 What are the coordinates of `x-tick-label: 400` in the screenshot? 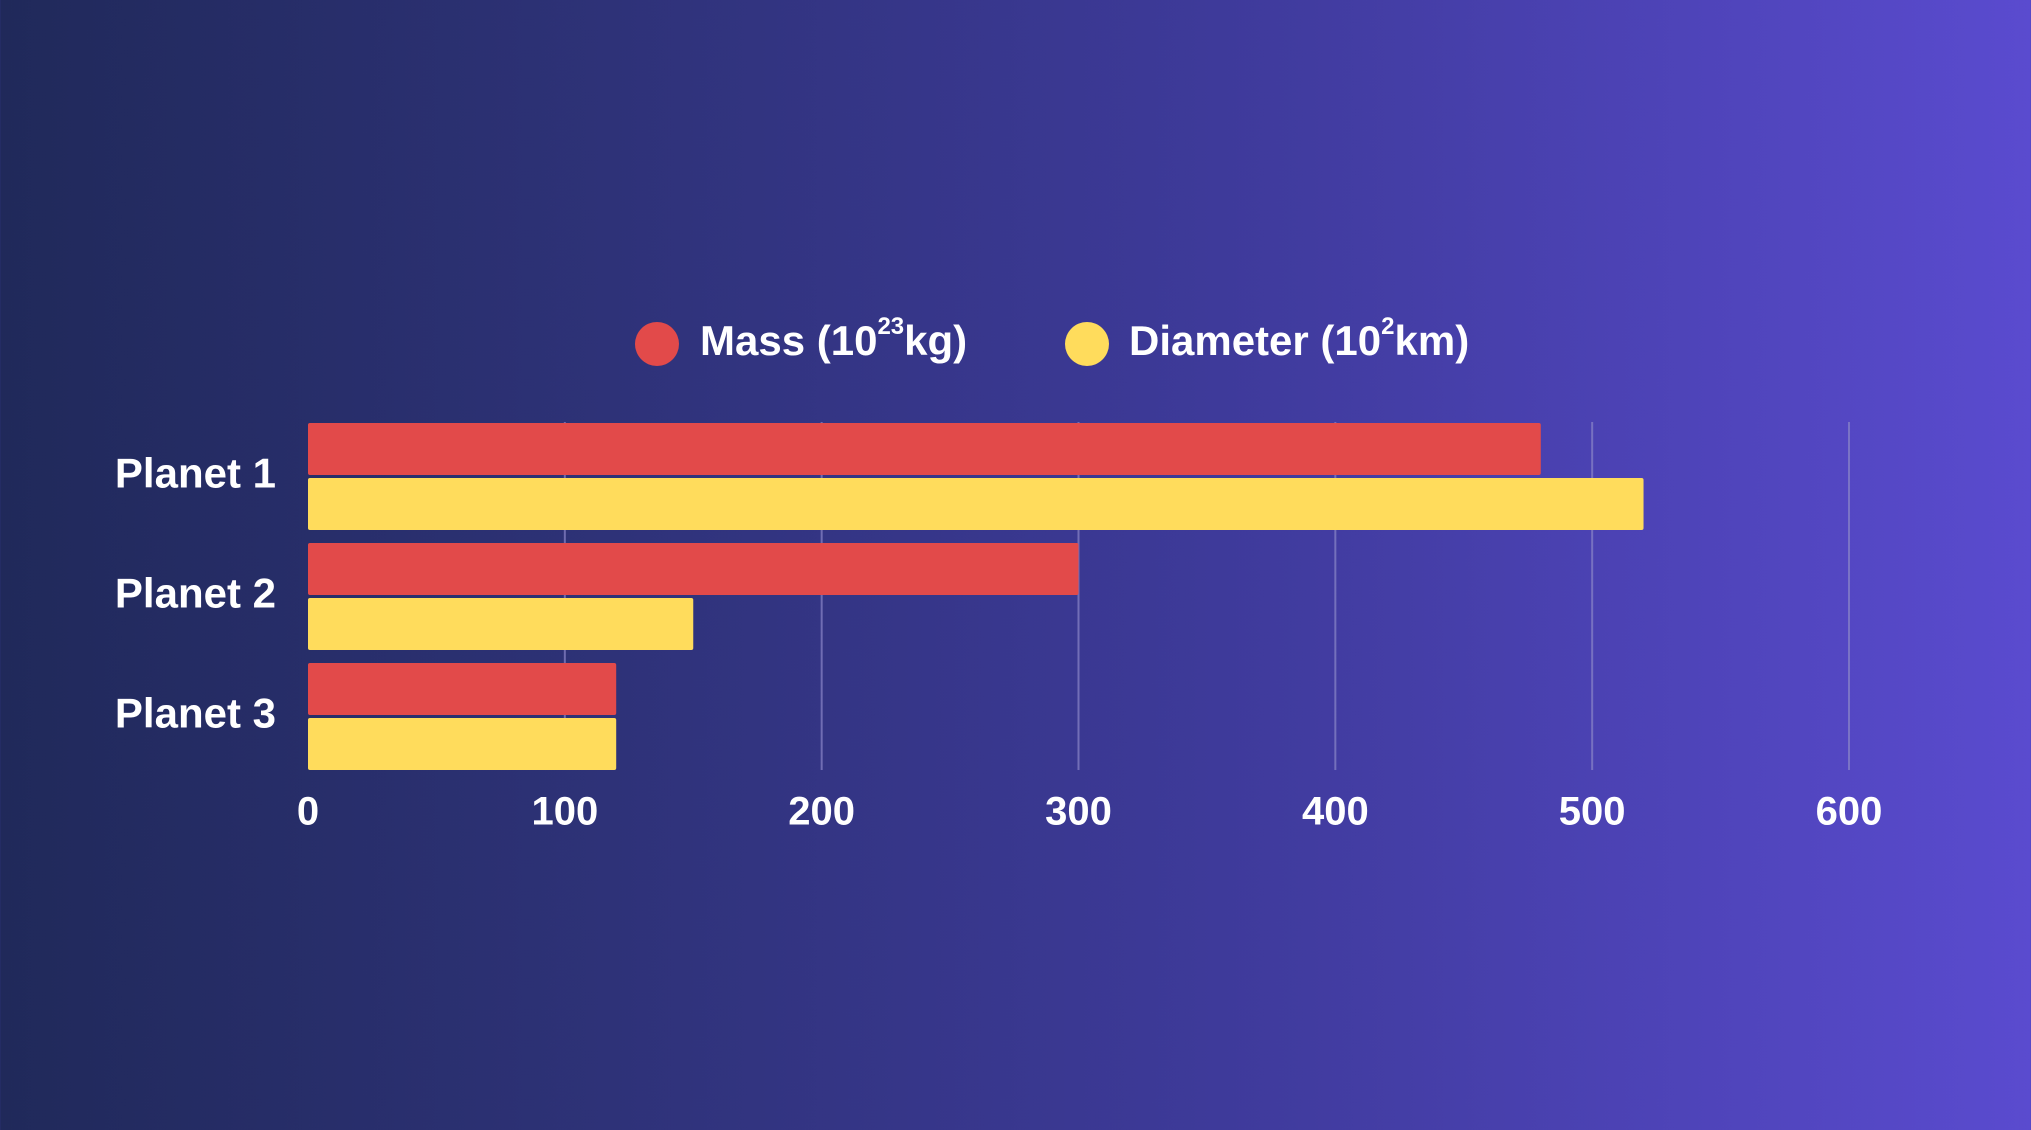 It's located at (1335, 812).